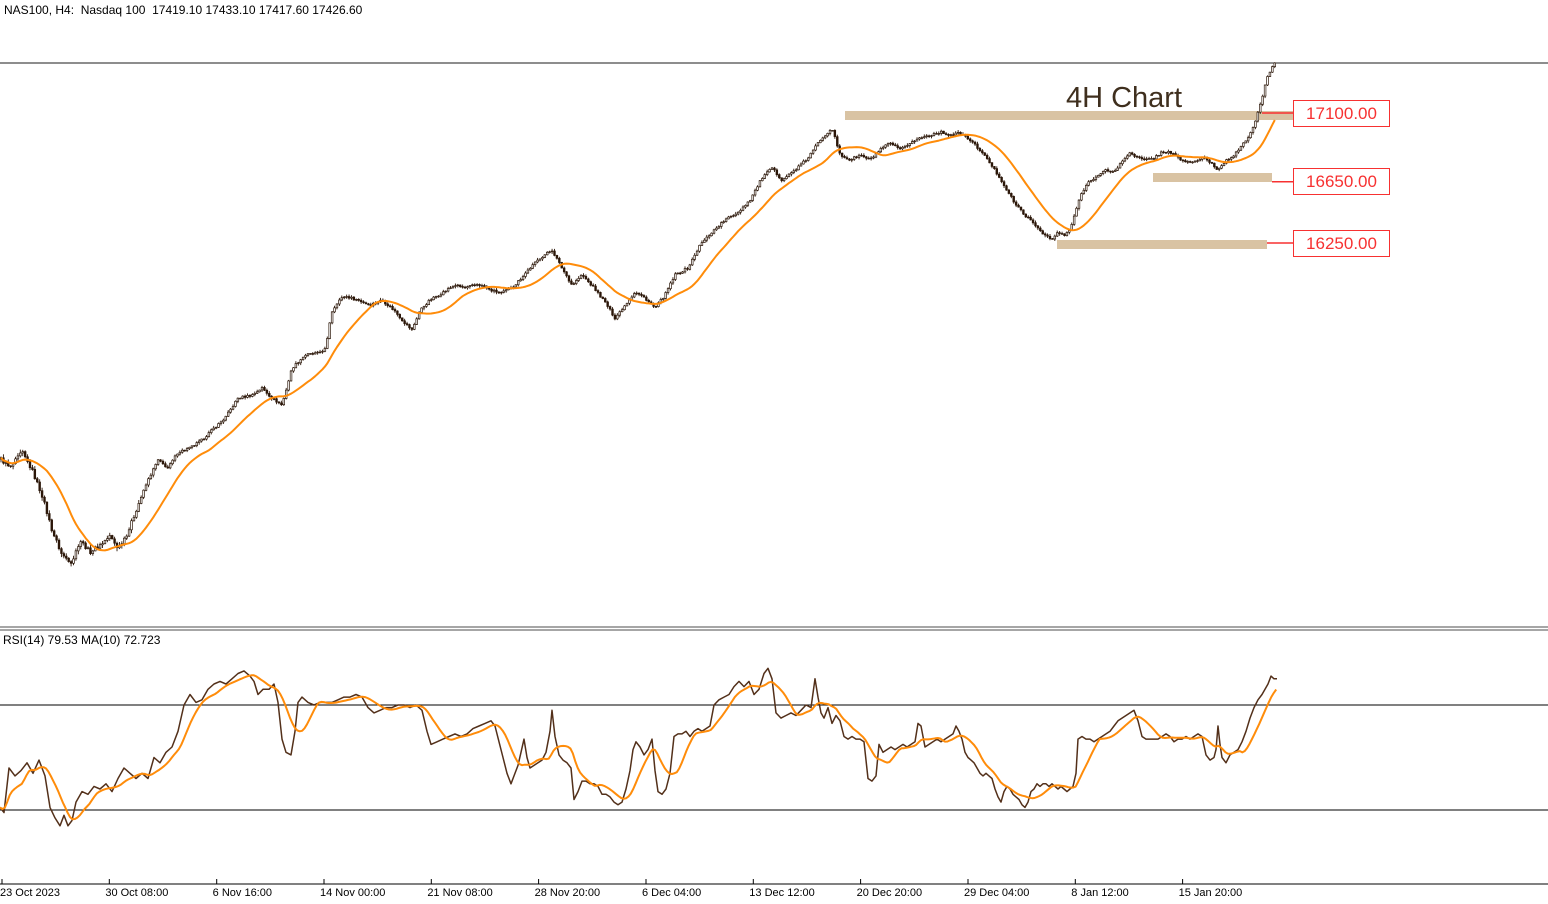 The width and height of the screenshot is (1548, 904). I want to click on price-level-label: 17100.00, so click(1341, 113).